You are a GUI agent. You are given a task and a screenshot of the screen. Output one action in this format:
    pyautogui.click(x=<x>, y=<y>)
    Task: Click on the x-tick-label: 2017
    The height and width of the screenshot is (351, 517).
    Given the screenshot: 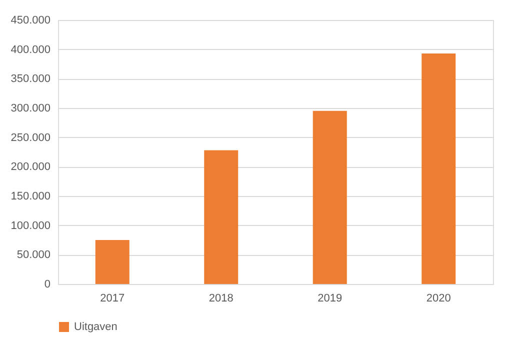 What is the action you would take?
    pyautogui.click(x=112, y=298)
    